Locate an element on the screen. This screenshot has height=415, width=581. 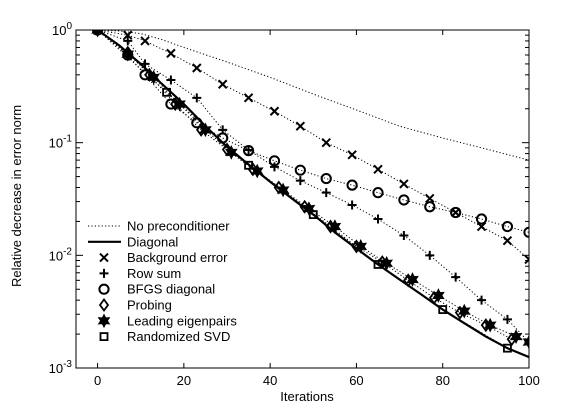
legend-label: Probing is located at coordinates (149, 305).